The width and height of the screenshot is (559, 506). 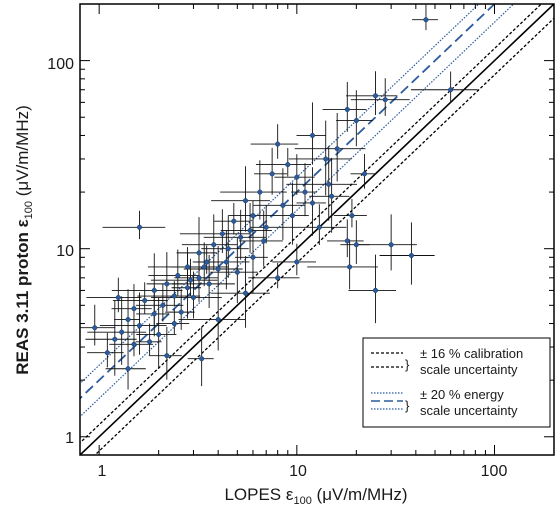 What do you see at coordinates (24, 240) in the screenshot?
I see `y-axis-title: REAS 3.11 proton ε100 (μV/m/MHz)` at bounding box center [24, 240].